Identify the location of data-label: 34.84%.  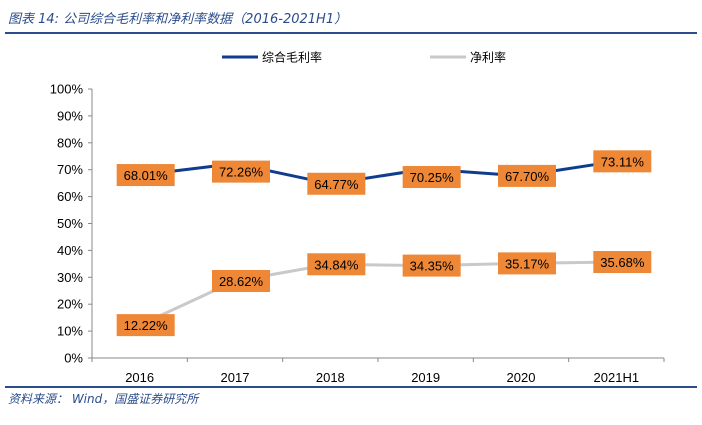
(336, 264).